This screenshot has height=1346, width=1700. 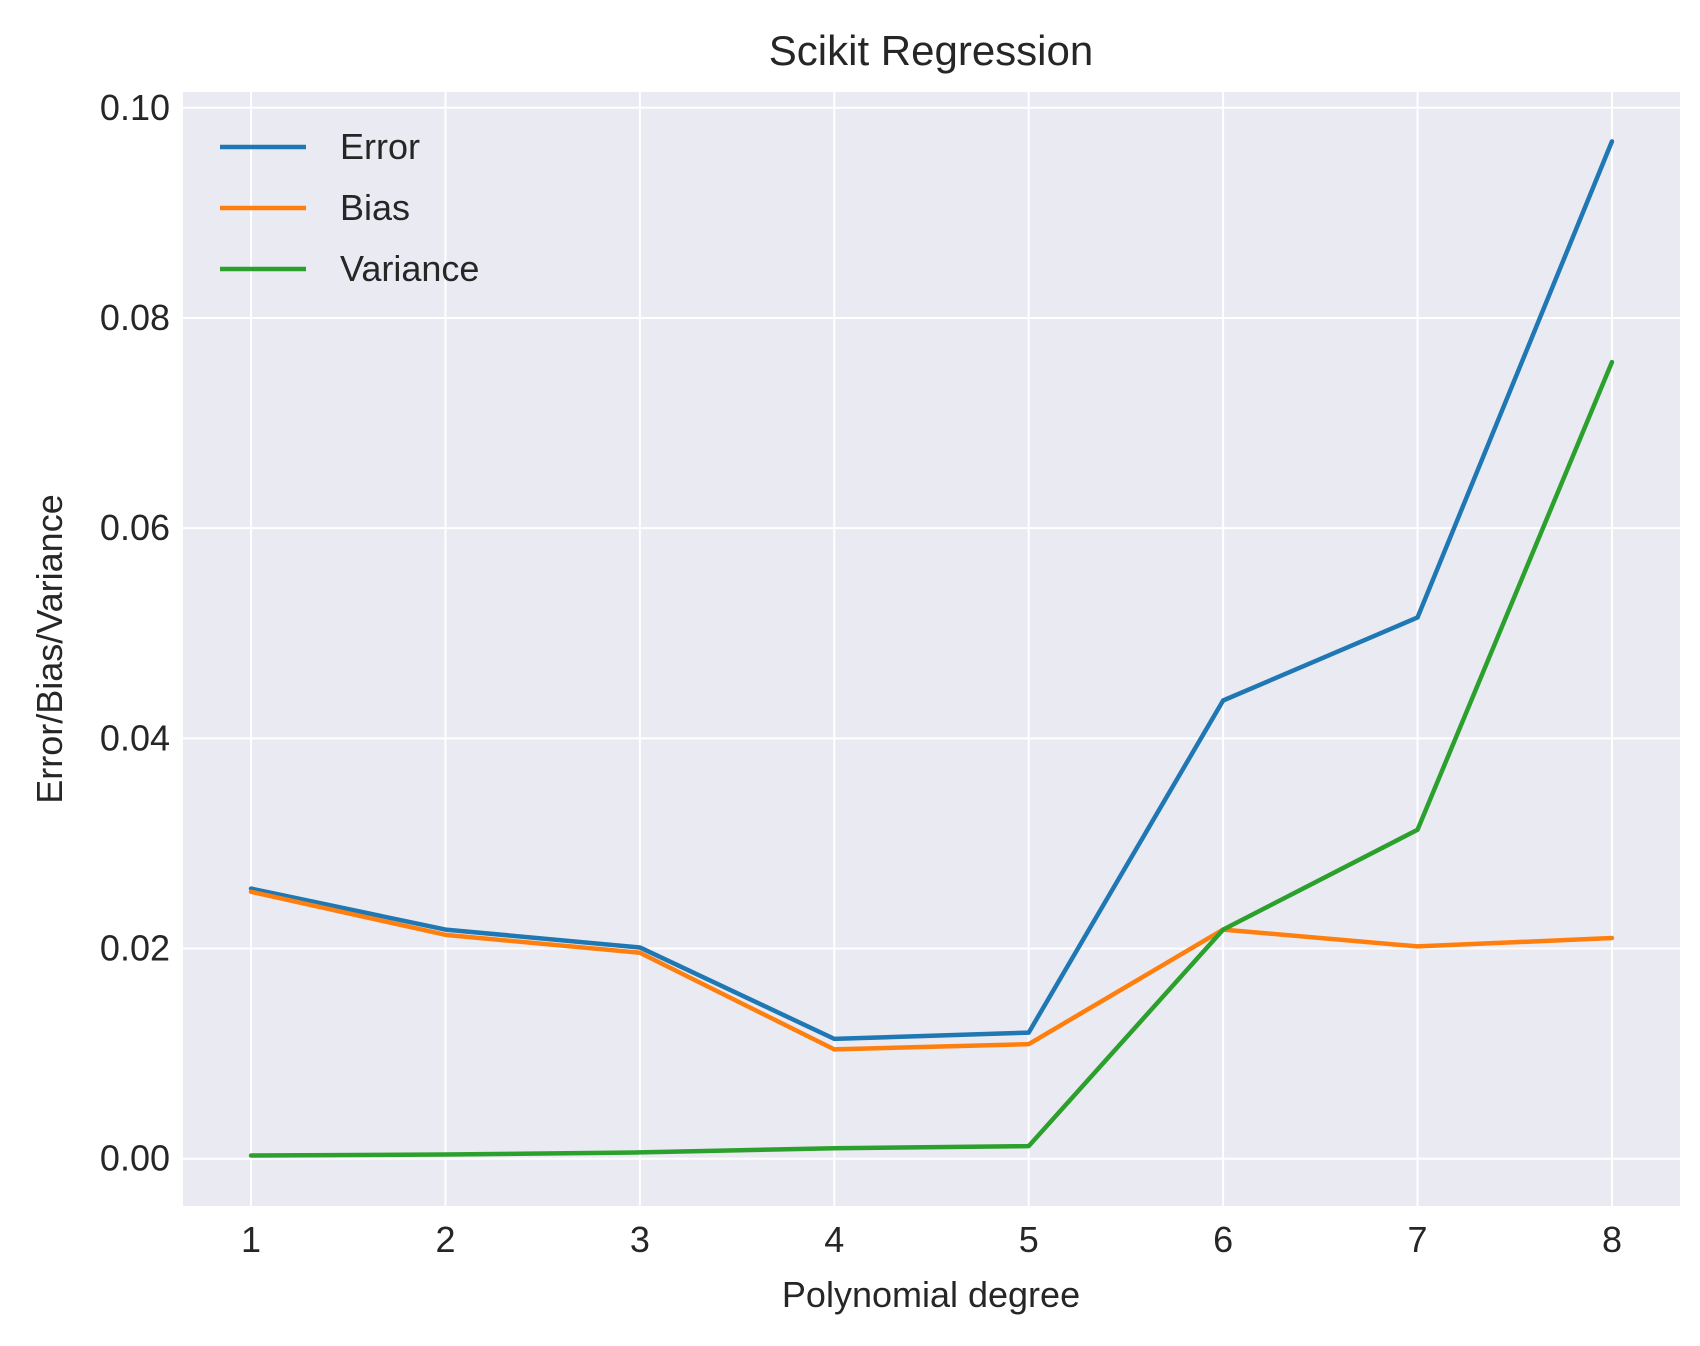 I want to click on x-tick-label: 8, so click(x=1612, y=1239).